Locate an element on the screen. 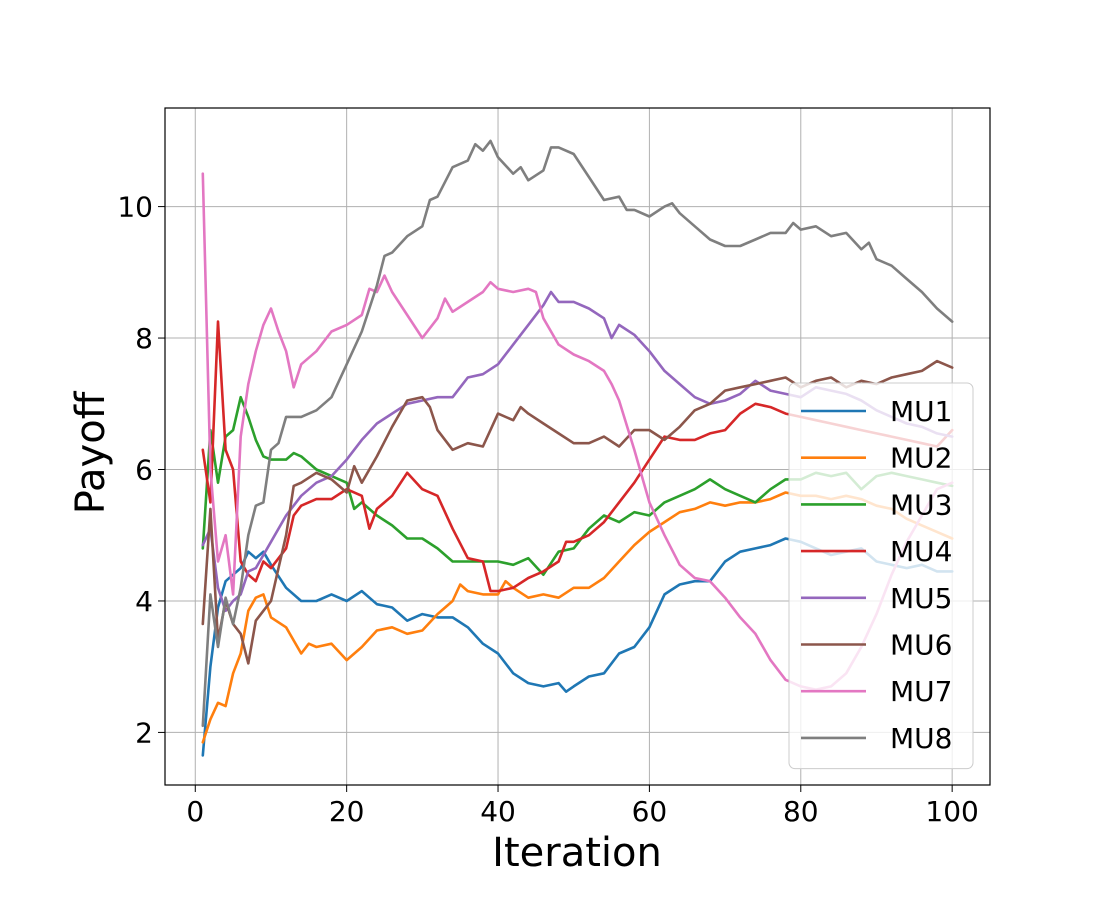 This screenshot has height=900, width=1100. x-axis-label: Iteration is located at coordinates (577, 853).